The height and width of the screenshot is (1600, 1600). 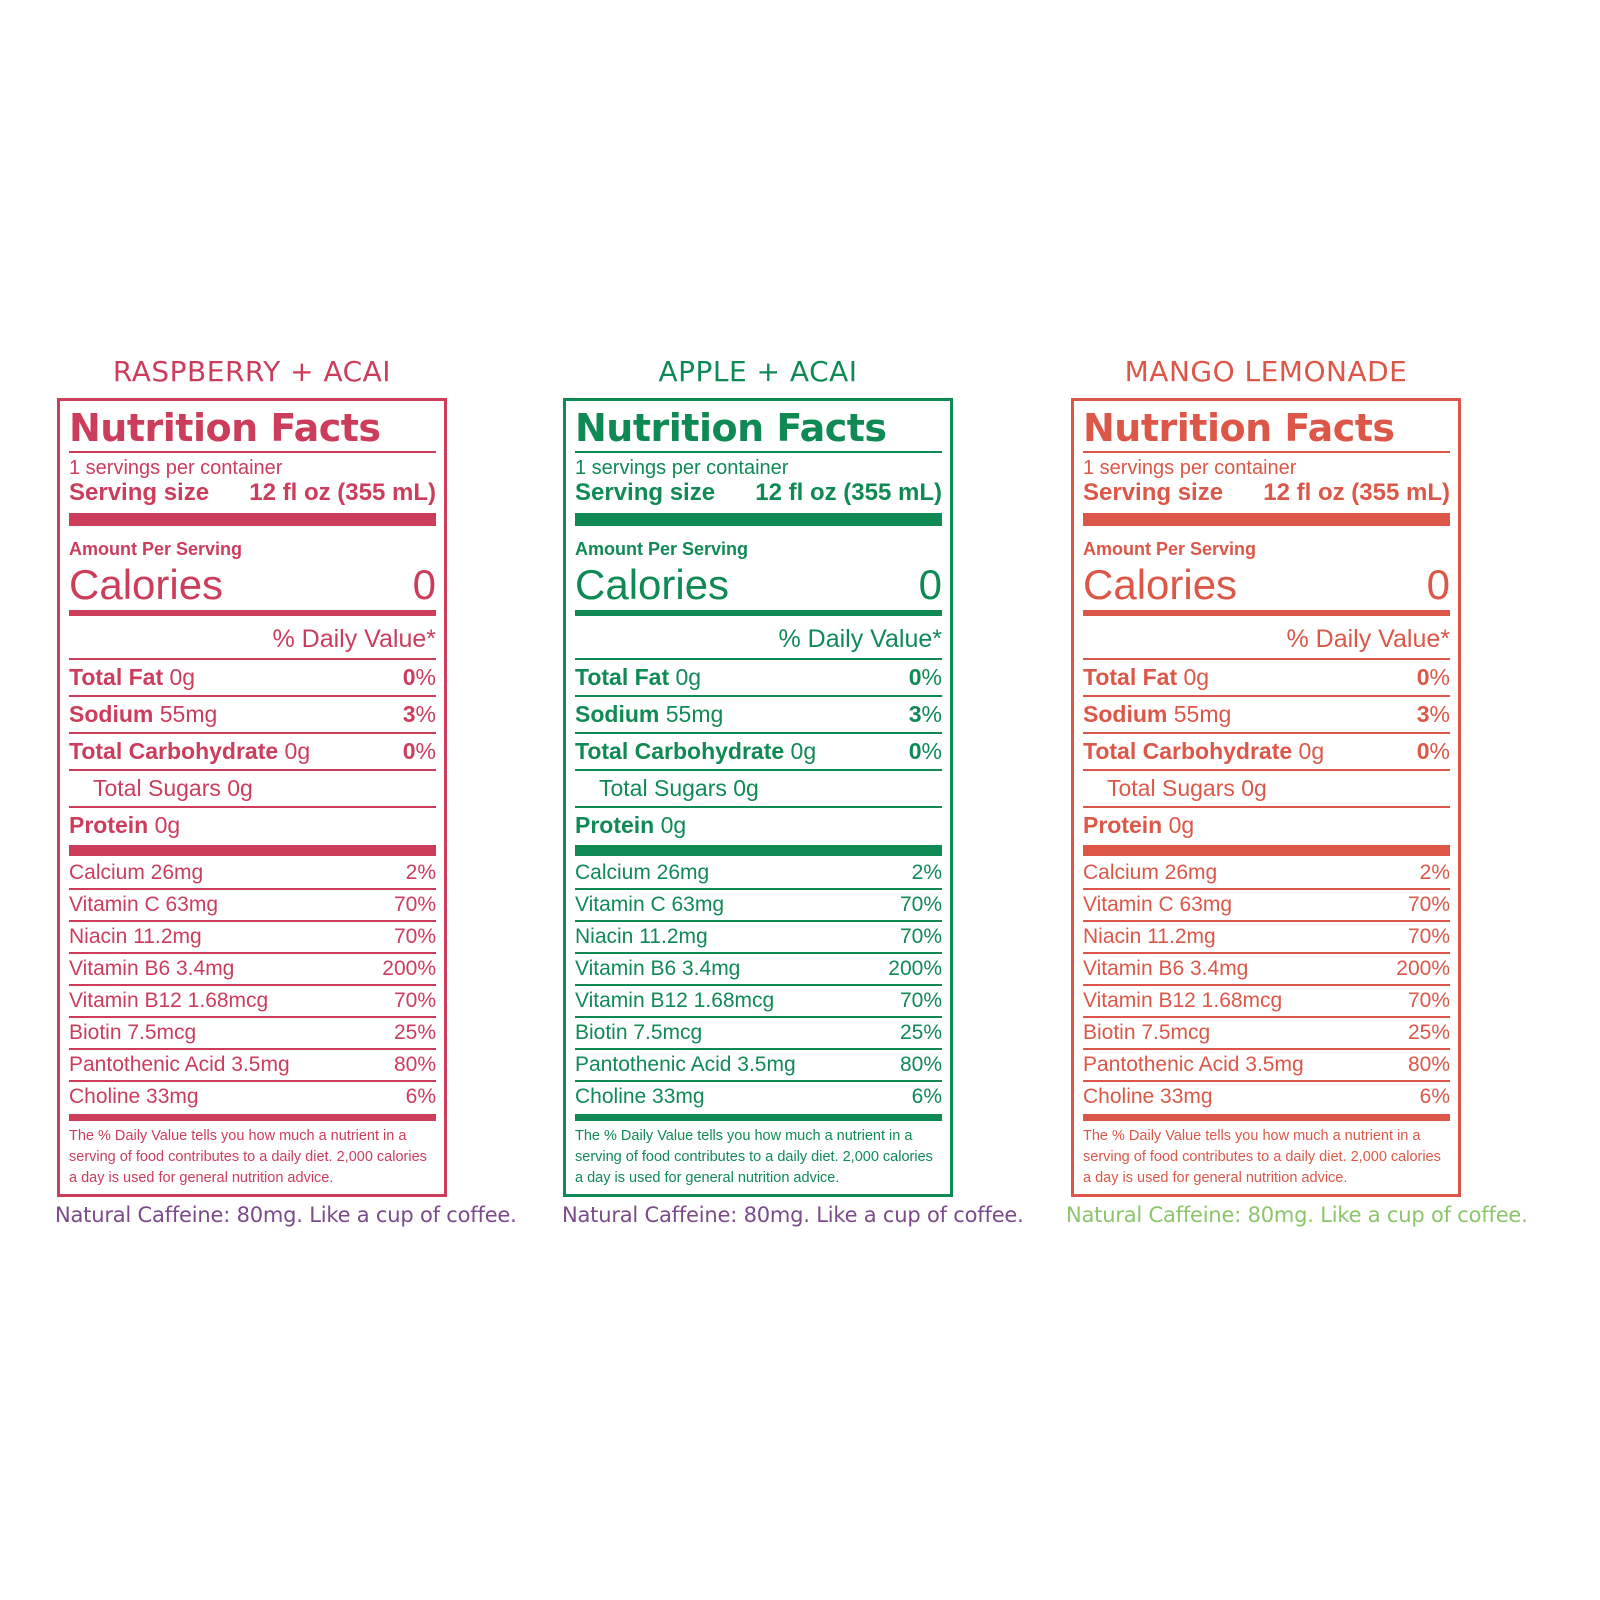 I want to click on micronutrient-row: Biotin 7.5mcg 25%, so click(x=758, y=1034).